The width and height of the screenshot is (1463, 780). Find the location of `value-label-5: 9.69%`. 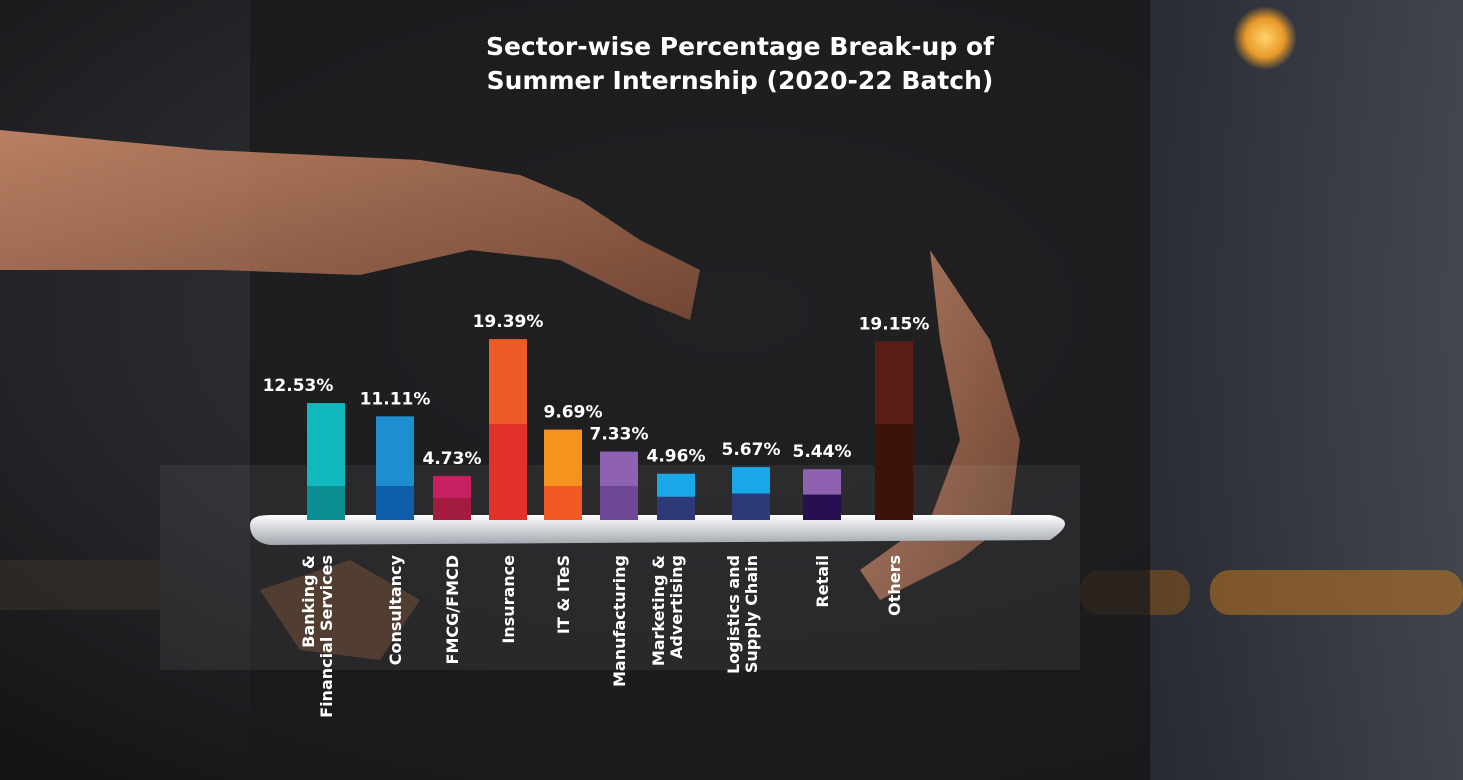

value-label-5: 9.69% is located at coordinates (573, 413).